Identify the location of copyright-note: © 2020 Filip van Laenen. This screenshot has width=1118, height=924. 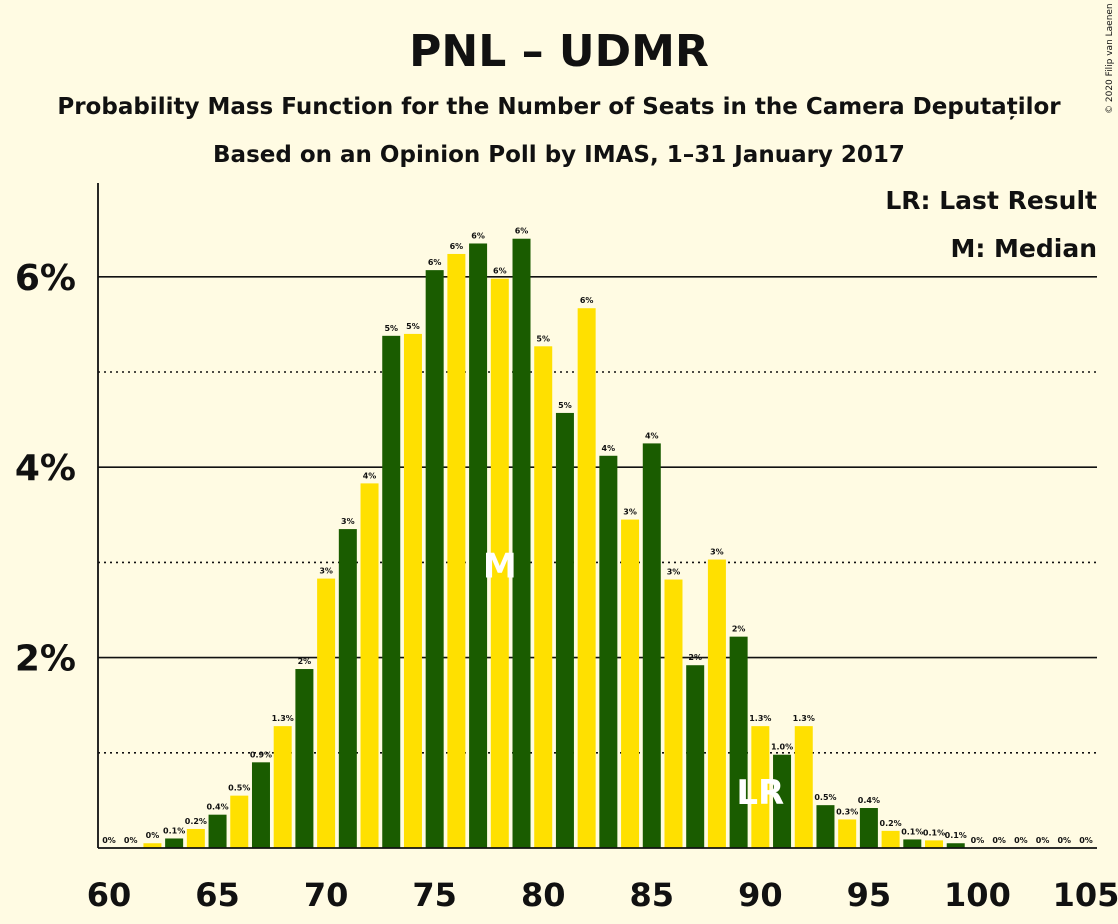
(1110, 58).